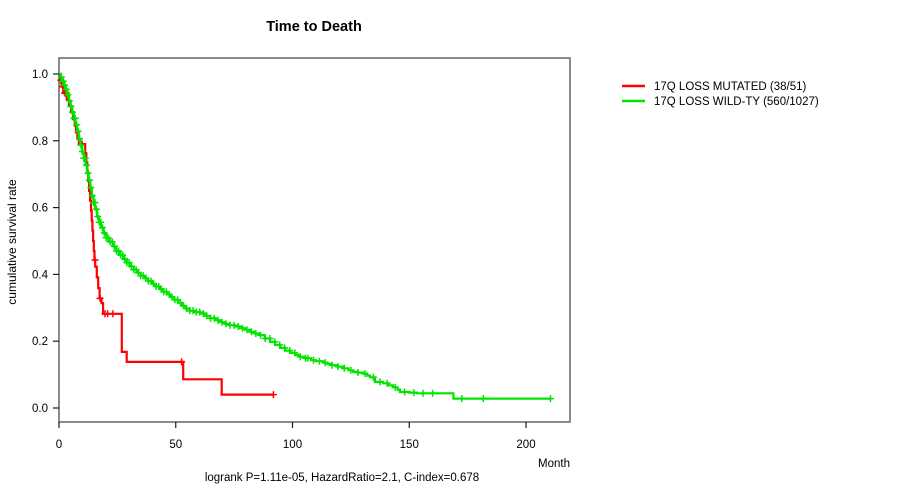 Image resolution: width=900 pixels, height=500 pixels. Describe the element at coordinates (554, 464) in the screenshot. I see `x-axis-label: Month` at that location.